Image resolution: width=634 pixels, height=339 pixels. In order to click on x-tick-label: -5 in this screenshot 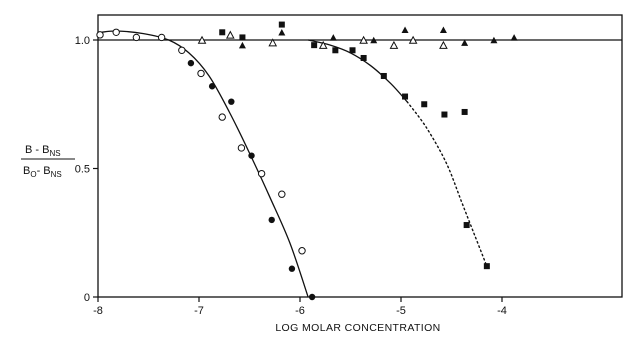, I will do `click(401, 311)`.